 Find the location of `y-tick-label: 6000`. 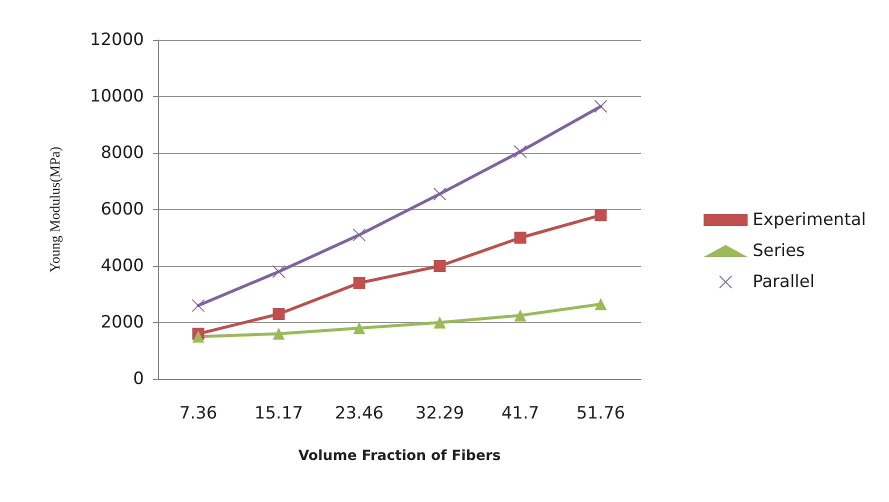

y-tick-label: 6000 is located at coordinates (122, 210).